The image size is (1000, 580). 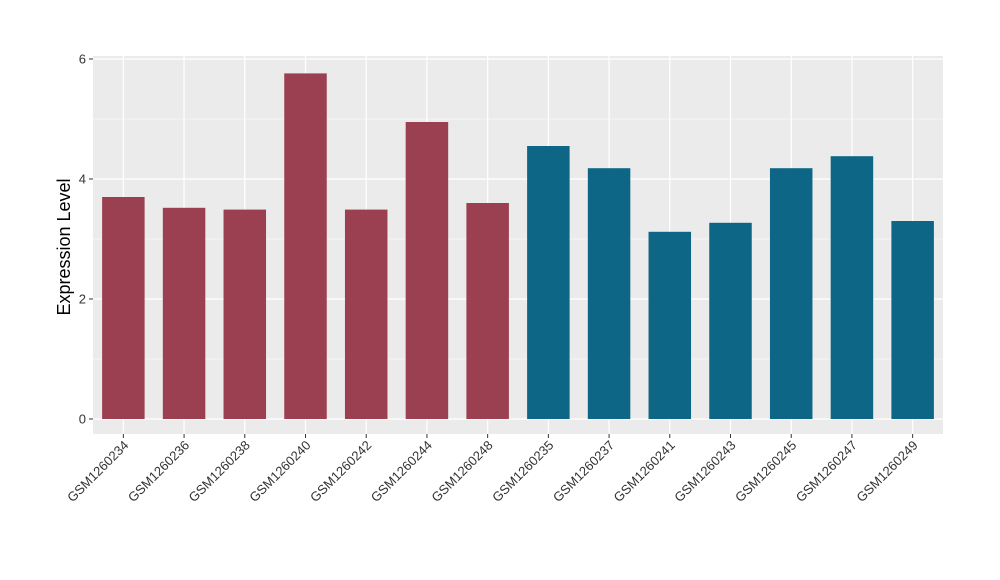 I want to click on x-tick-label: GSM1260245, so click(x=765, y=471).